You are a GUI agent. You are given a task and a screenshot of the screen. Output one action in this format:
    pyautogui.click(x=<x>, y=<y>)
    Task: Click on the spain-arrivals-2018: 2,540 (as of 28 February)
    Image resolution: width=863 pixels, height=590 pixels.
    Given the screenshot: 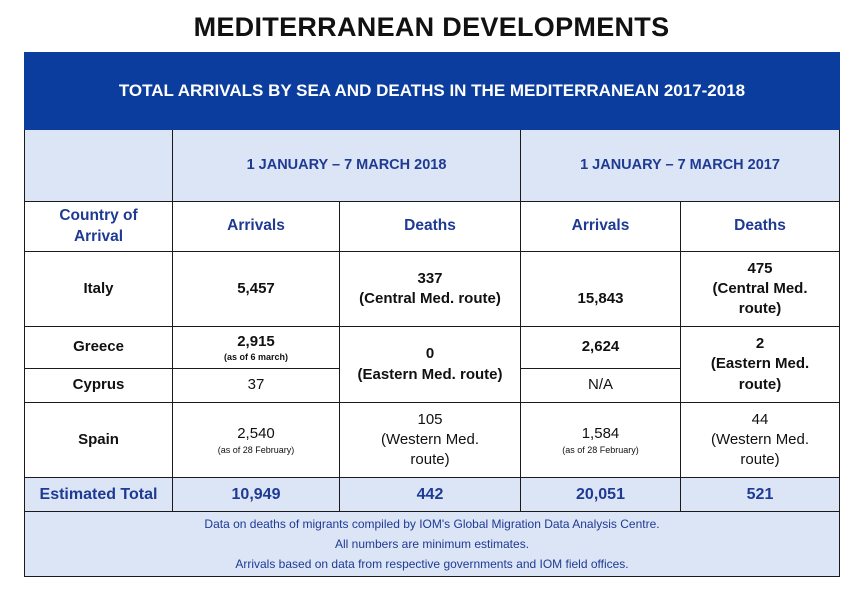 What is the action you would take?
    pyautogui.click(x=256, y=440)
    